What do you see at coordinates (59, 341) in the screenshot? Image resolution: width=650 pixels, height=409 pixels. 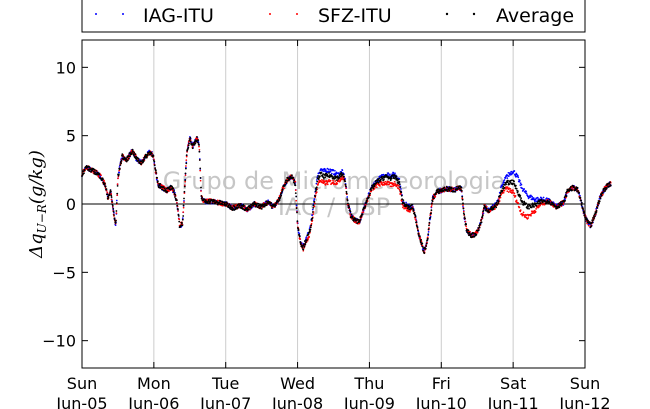 I see `y-tick-label: −10` at bounding box center [59, 341].